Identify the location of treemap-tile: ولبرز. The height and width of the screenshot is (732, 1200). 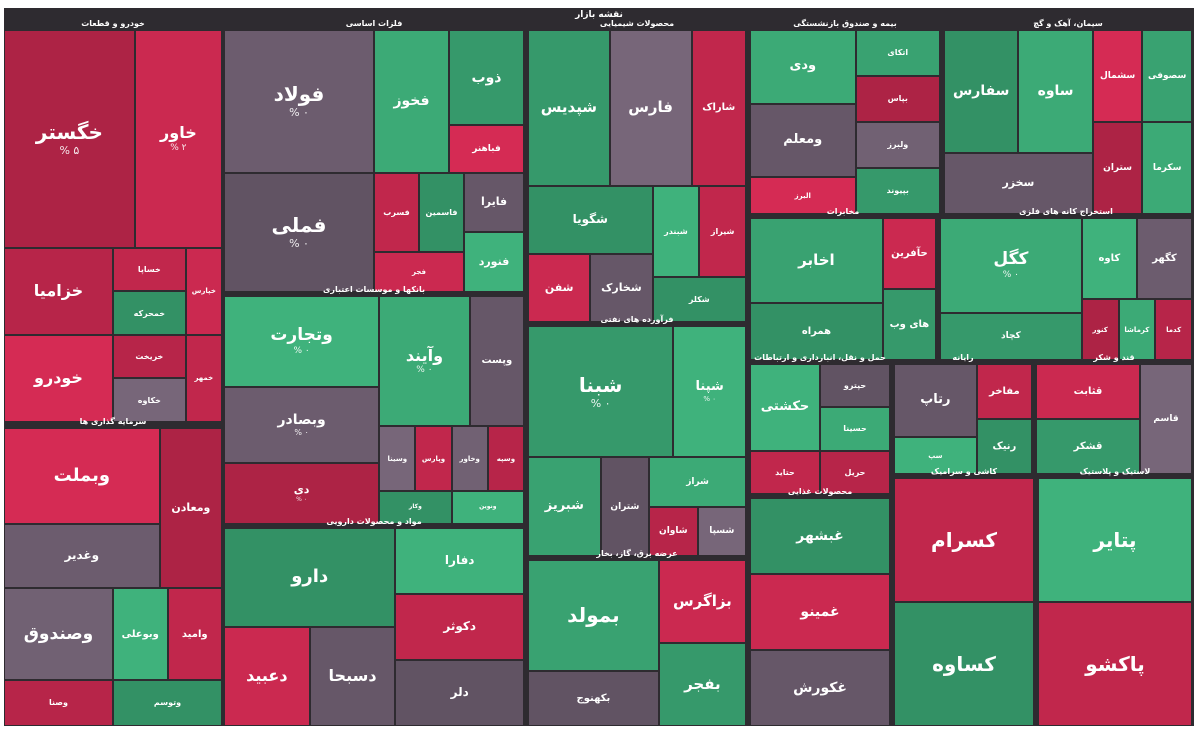
(897, 145).